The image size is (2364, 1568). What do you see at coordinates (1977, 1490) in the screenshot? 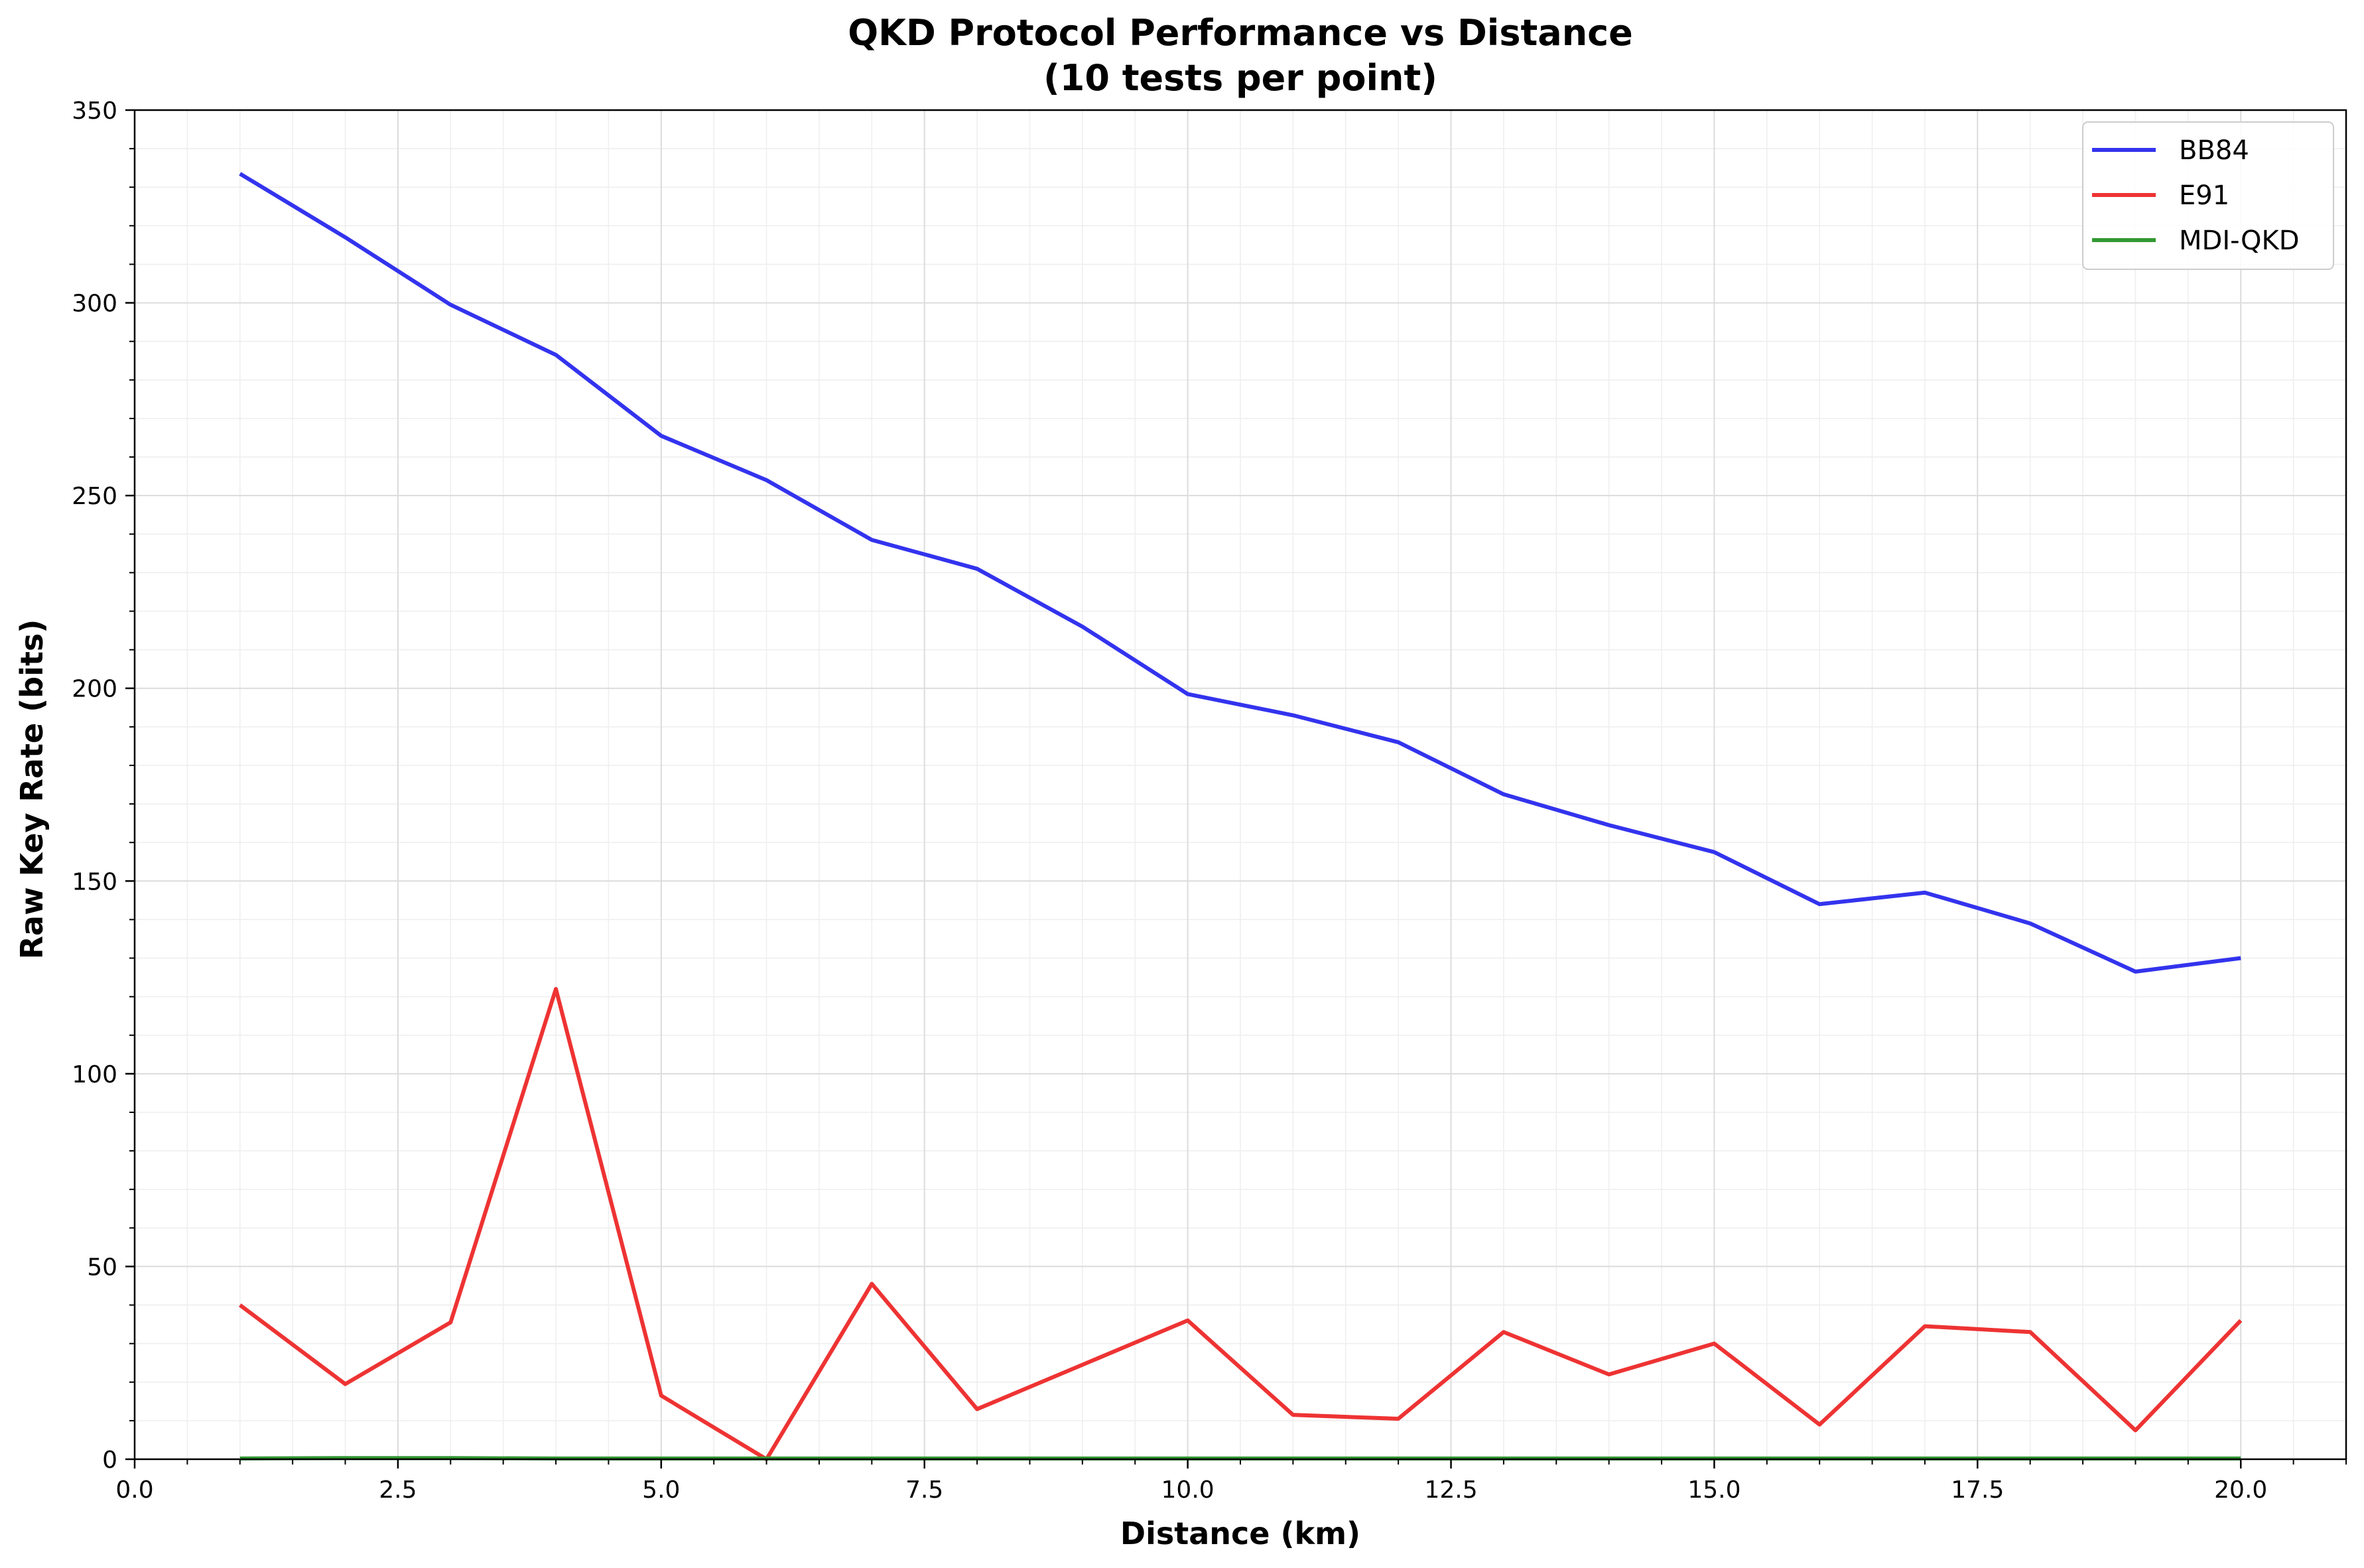
I see `x-tick-label: 17.5` at bounding box center [1977, 1490].